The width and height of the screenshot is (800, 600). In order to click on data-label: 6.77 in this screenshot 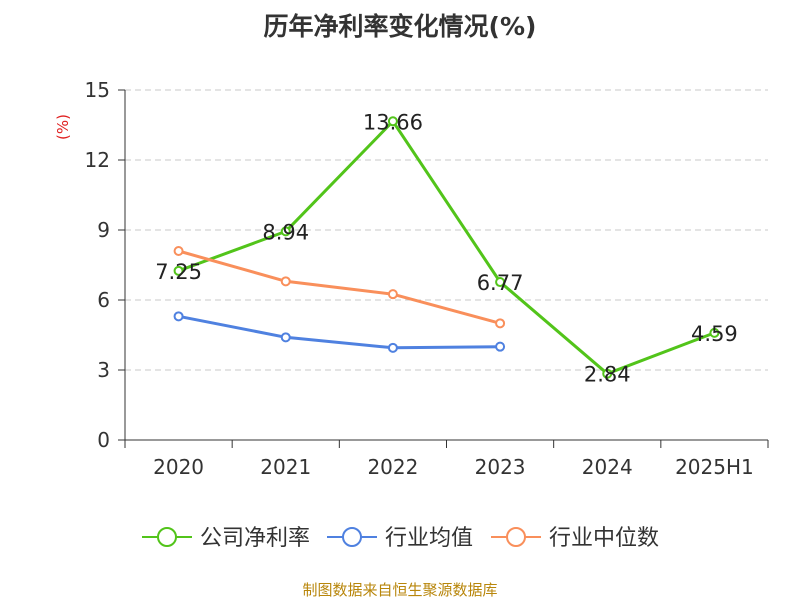, I will do `click(500, 283)`.